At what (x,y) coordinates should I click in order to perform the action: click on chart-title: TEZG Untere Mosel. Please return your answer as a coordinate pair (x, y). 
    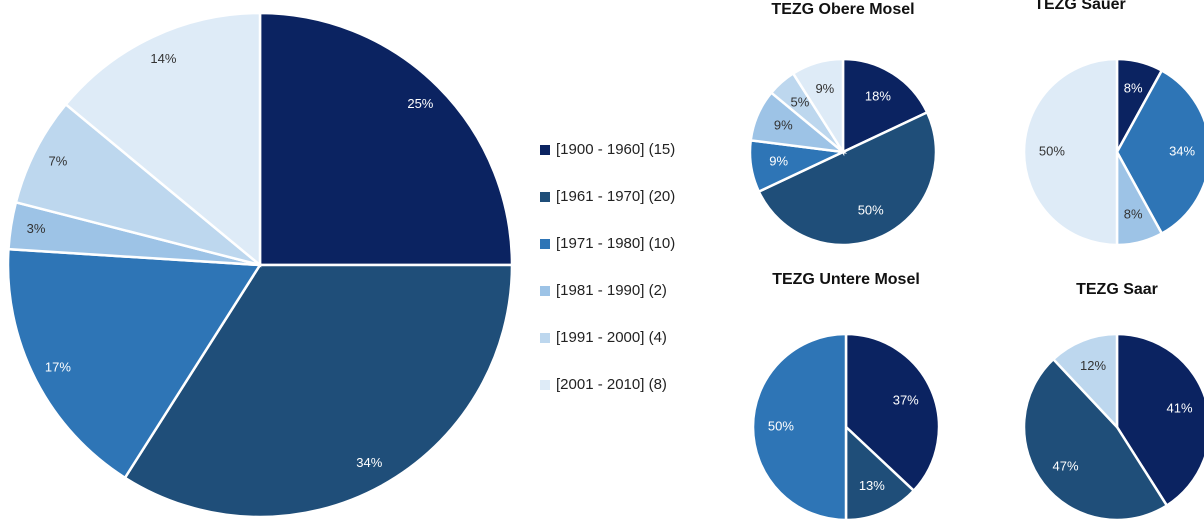
    Looking at the image, I should click on (846, 279).